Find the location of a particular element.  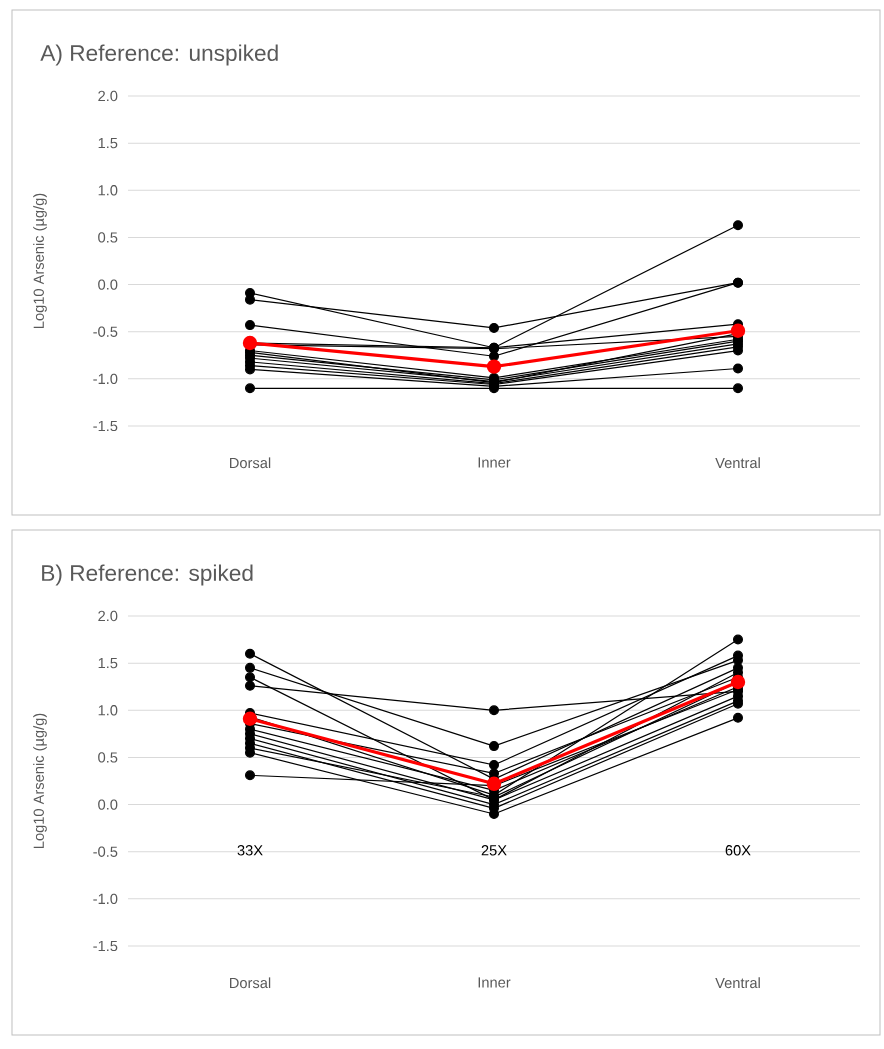

chart-title: A) Reference: unspiked is located at coordinates (159, 55).